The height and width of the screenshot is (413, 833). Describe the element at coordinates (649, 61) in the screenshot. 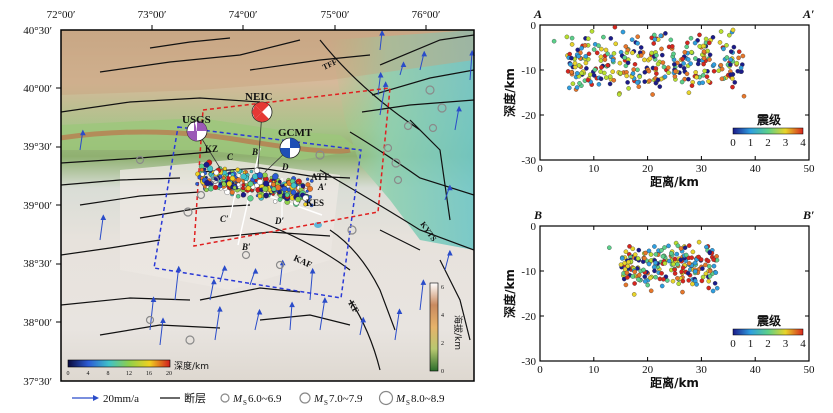

I see `scatter-points` at that location.